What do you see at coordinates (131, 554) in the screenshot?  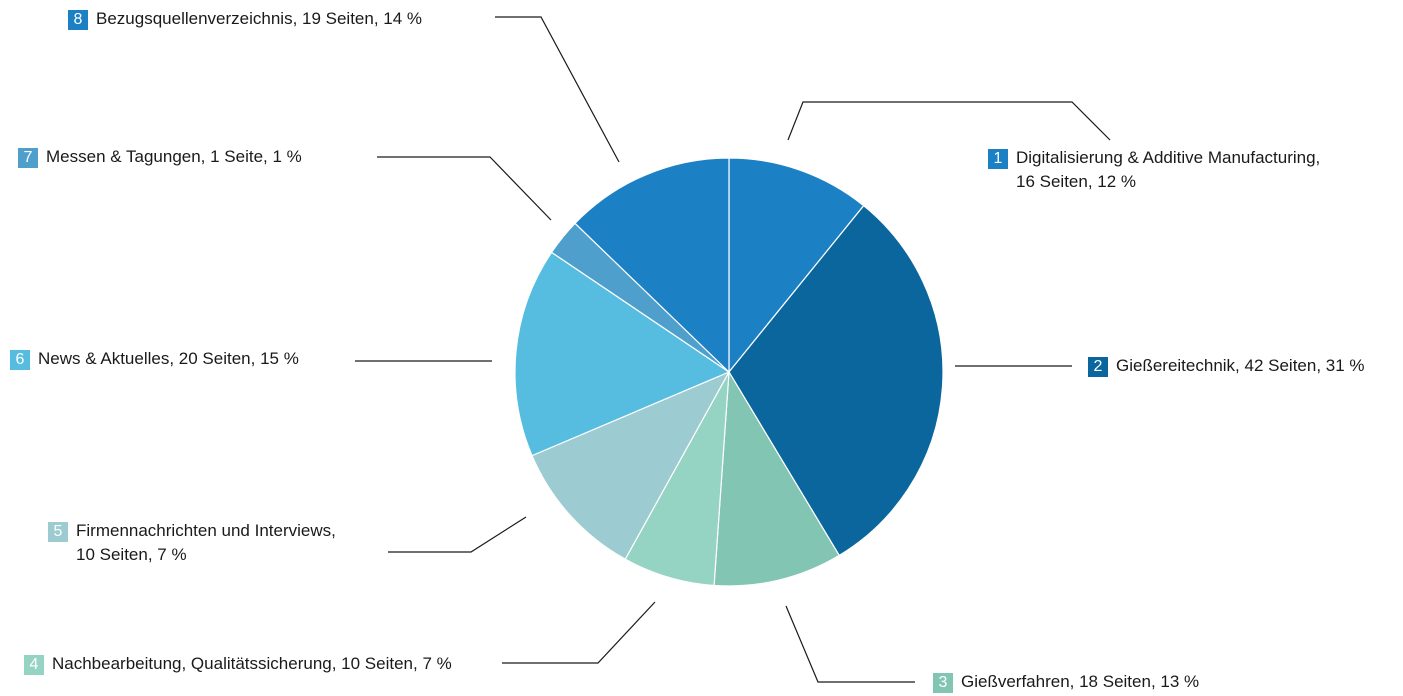 I see `slice-label-line: 10 Seiten, 7 %` at bounding box center [131, 554].